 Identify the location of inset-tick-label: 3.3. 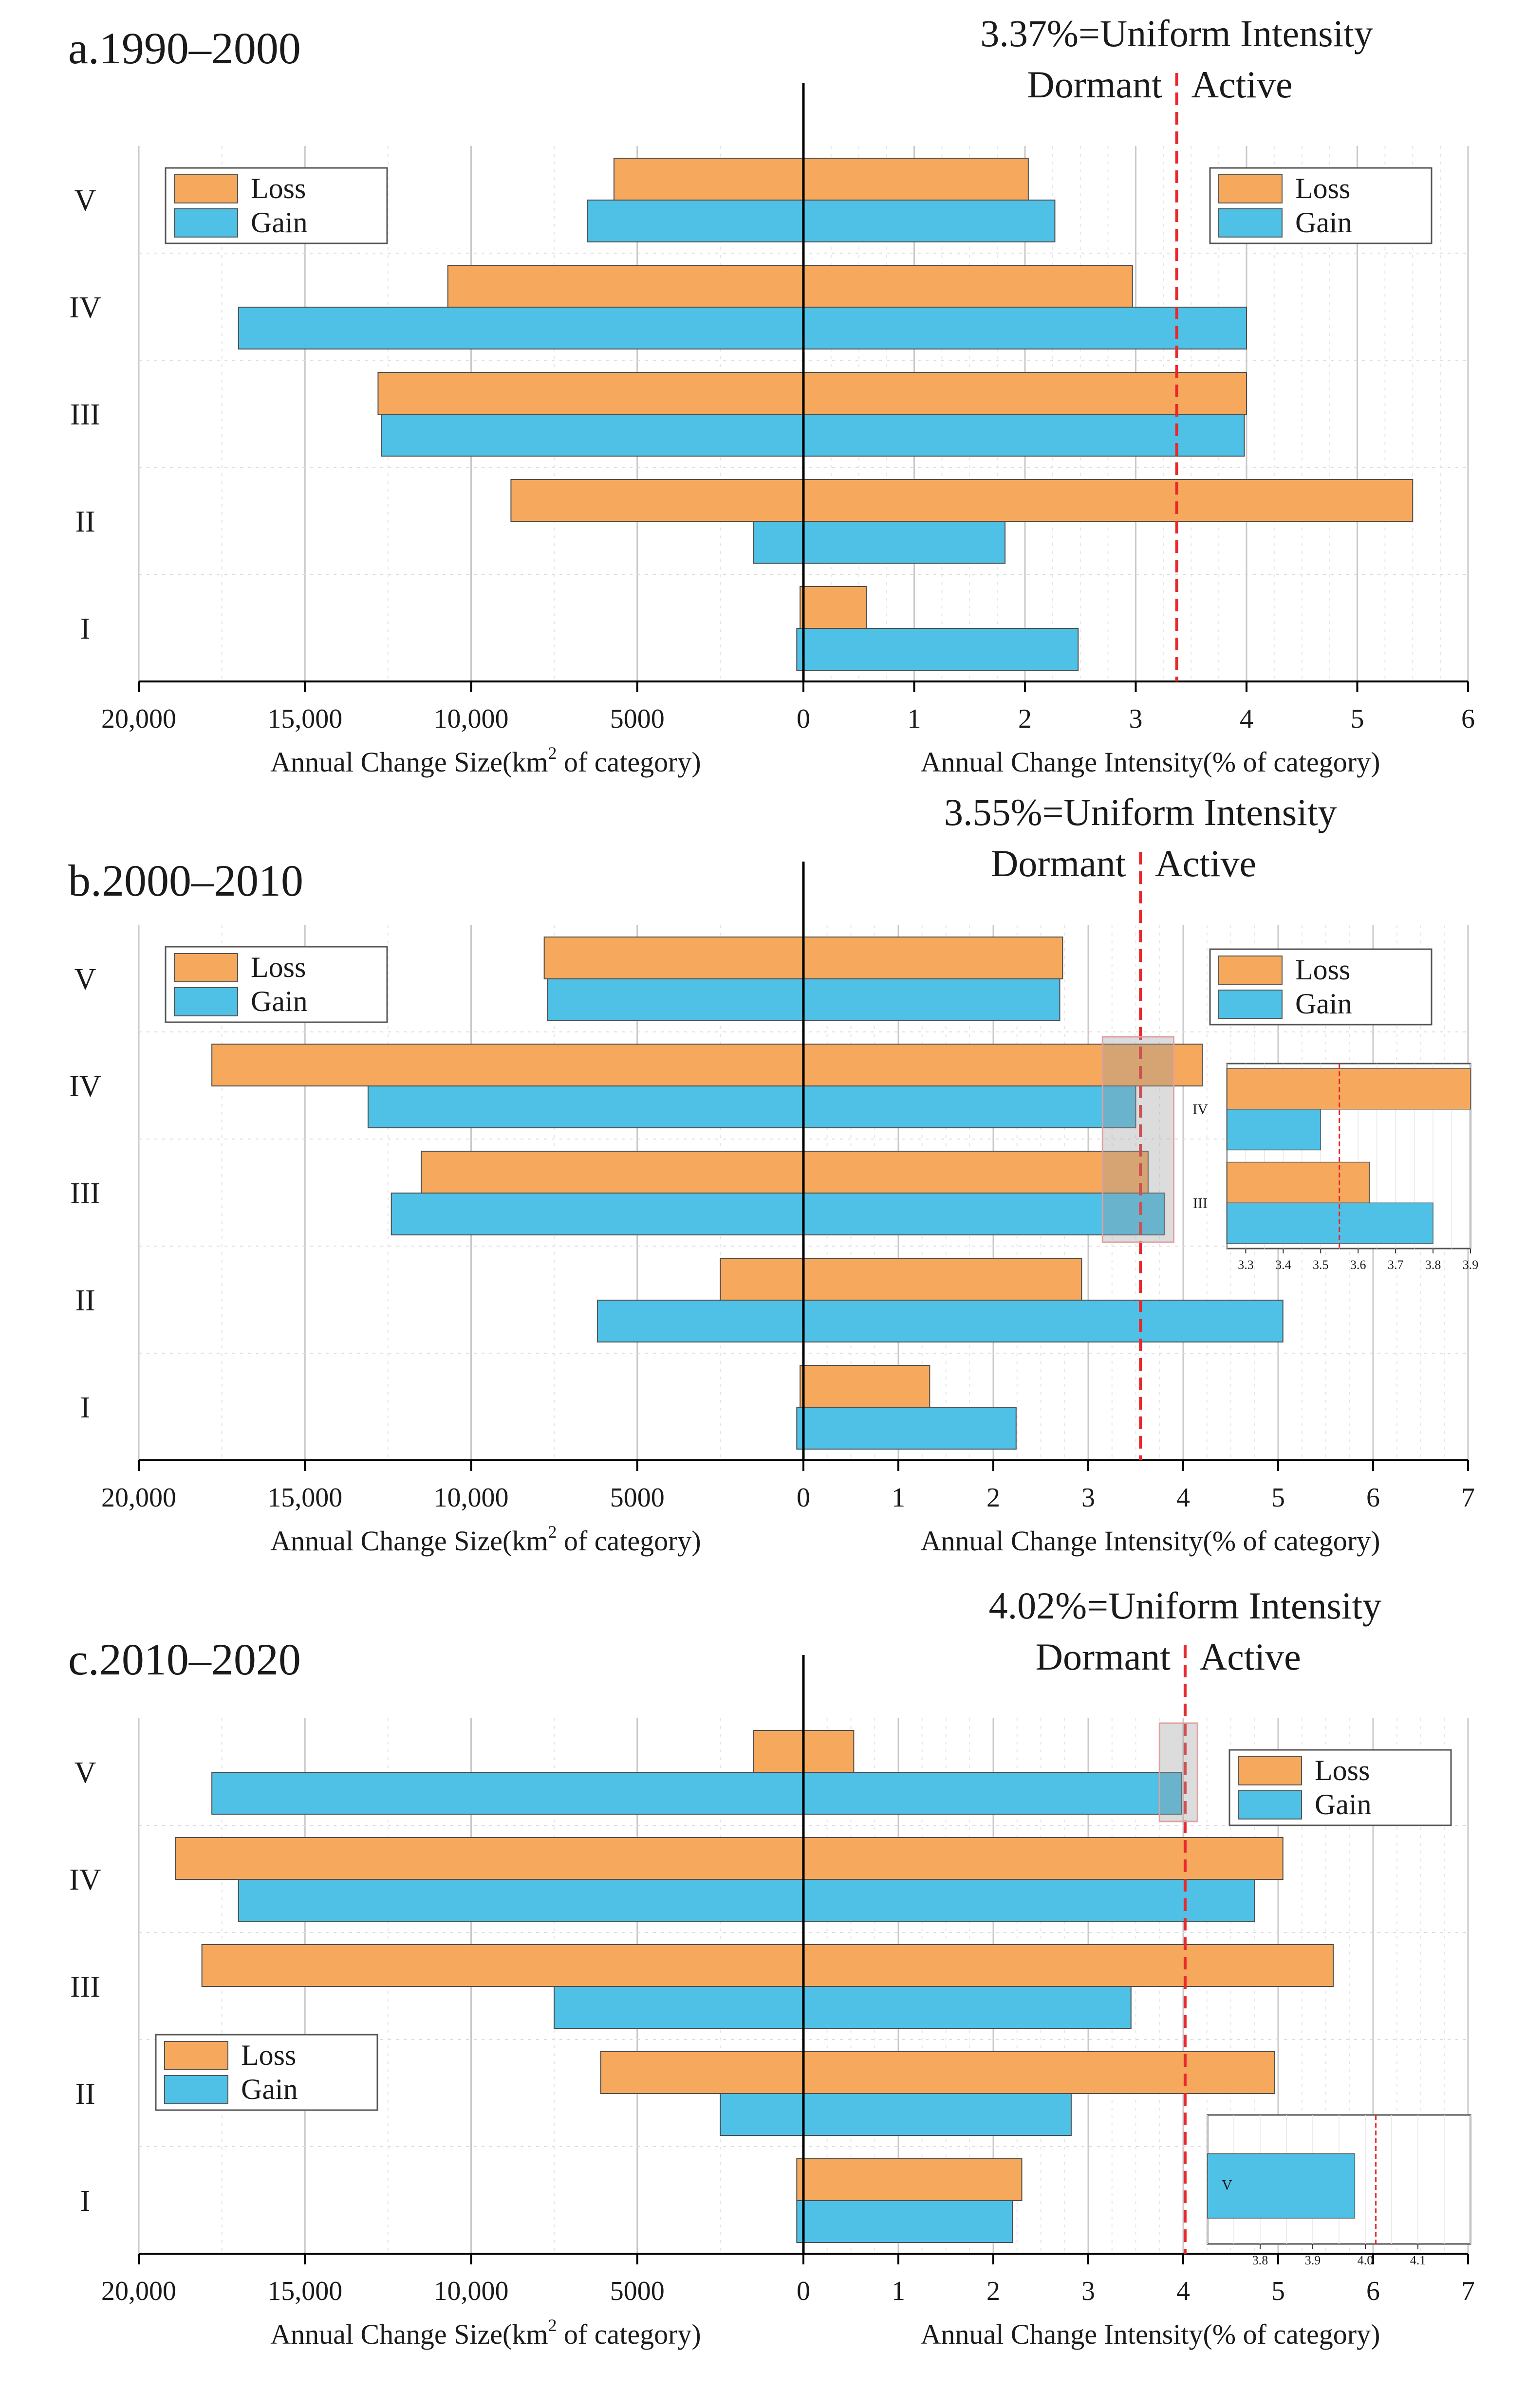
(1246, 1265).